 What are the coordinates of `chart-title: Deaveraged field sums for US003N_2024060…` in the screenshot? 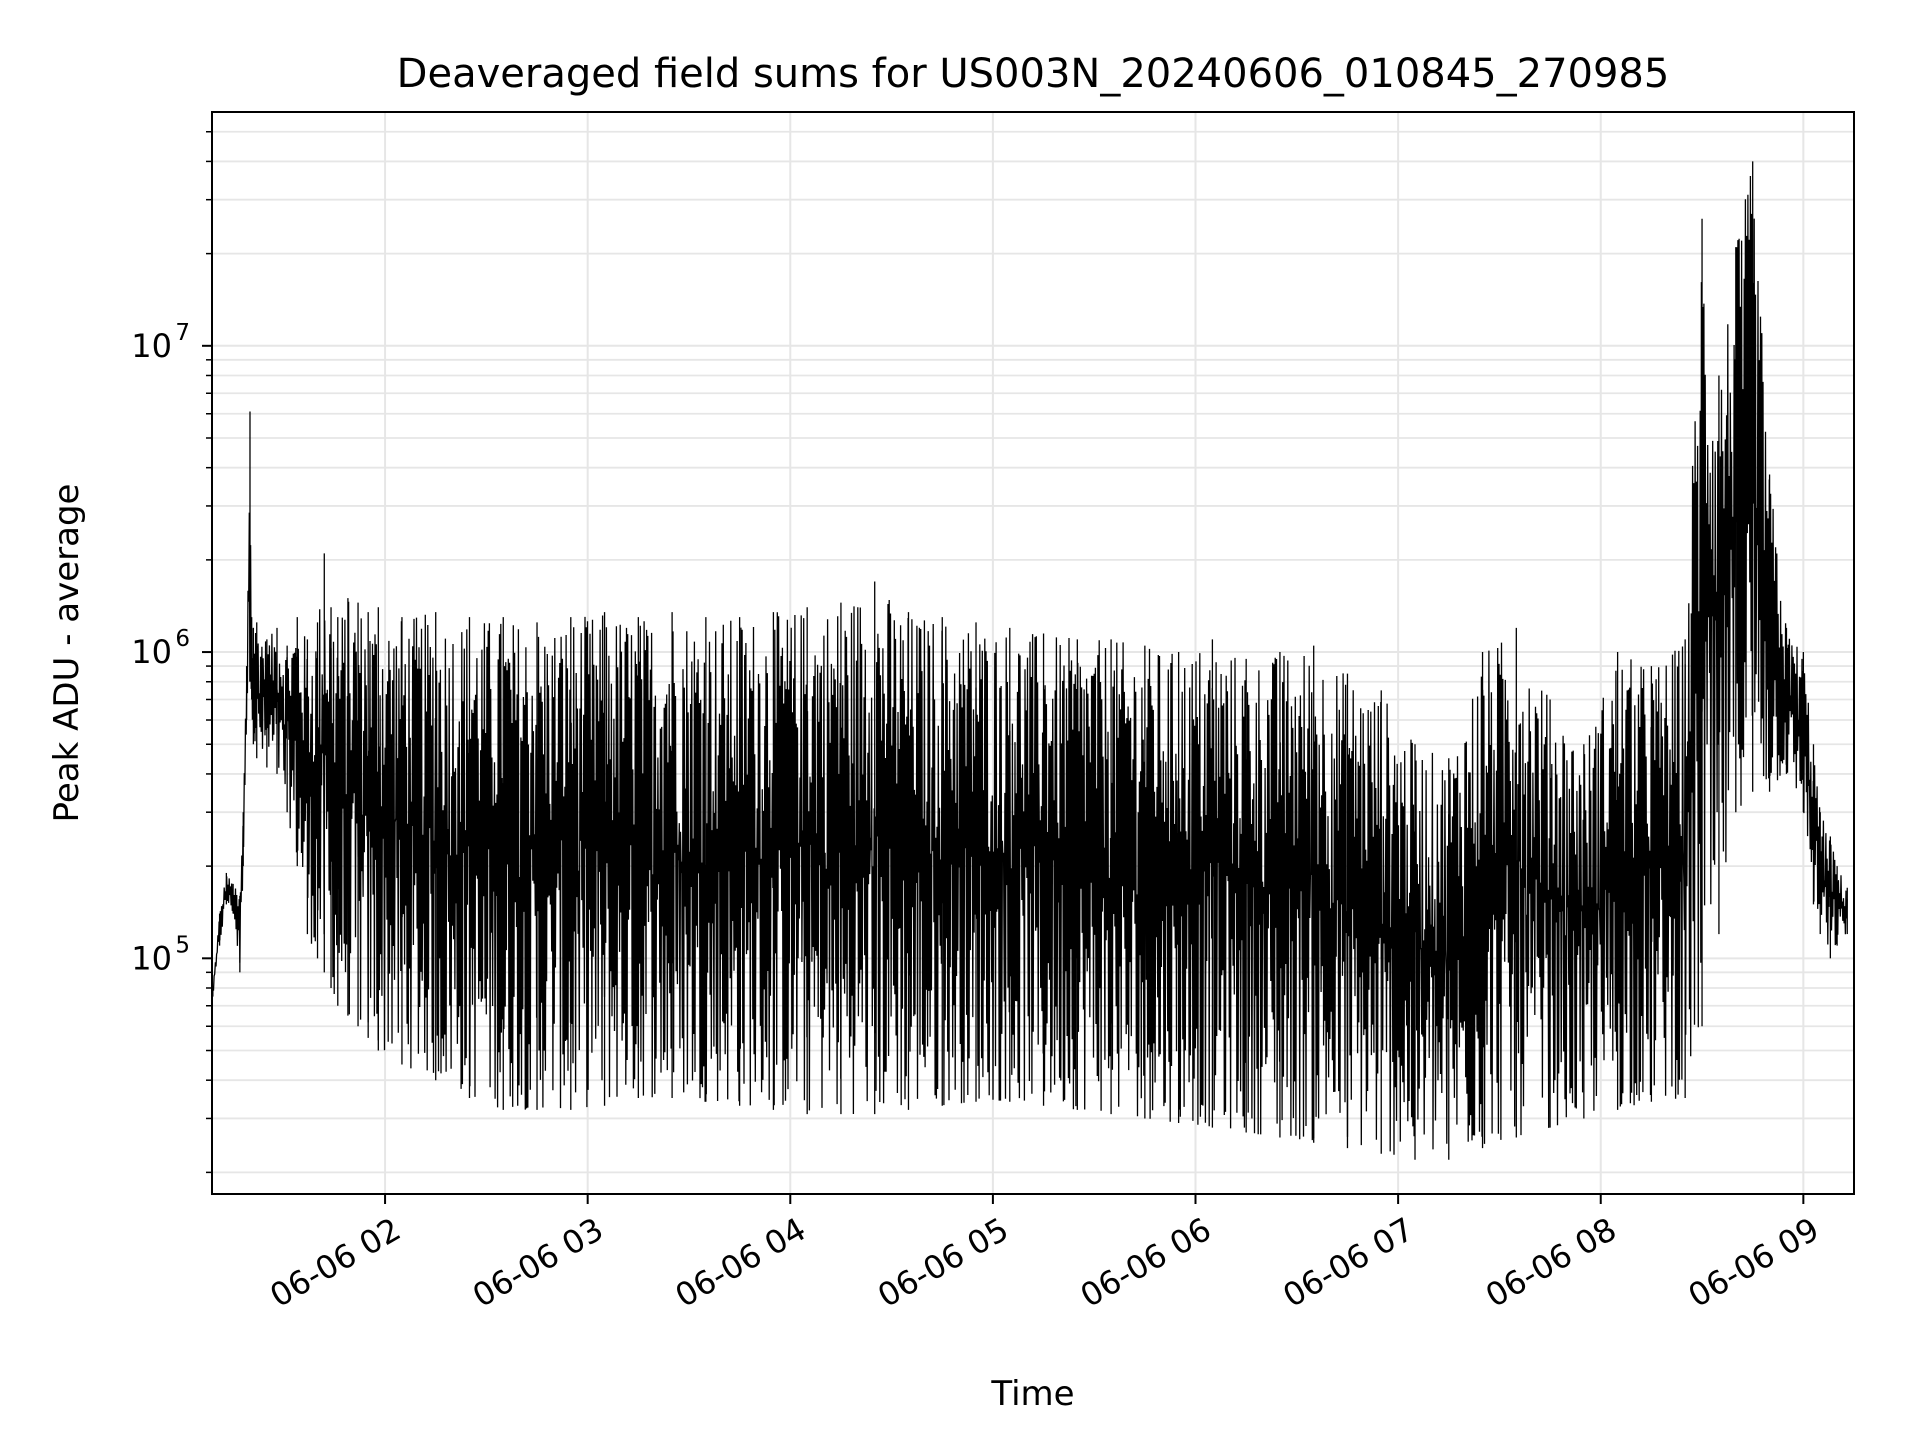 It's located at (1033, 74).